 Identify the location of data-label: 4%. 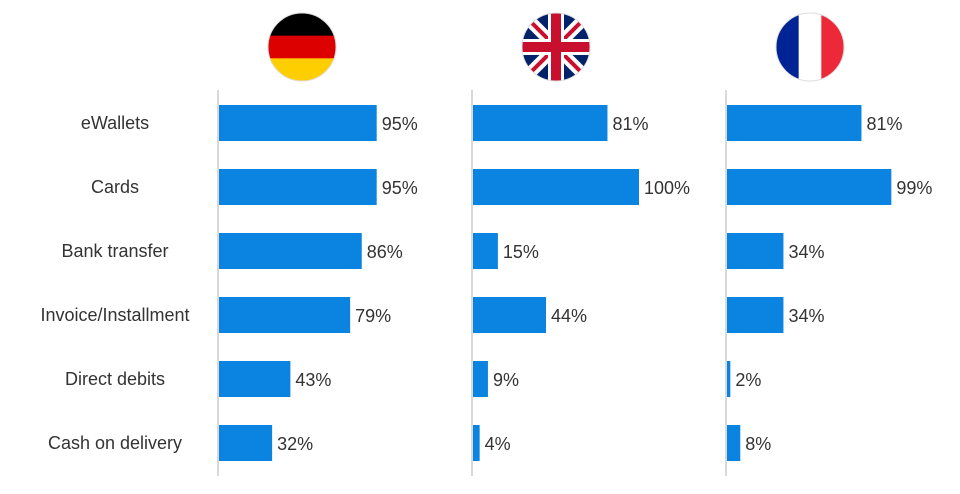
(498, 444).